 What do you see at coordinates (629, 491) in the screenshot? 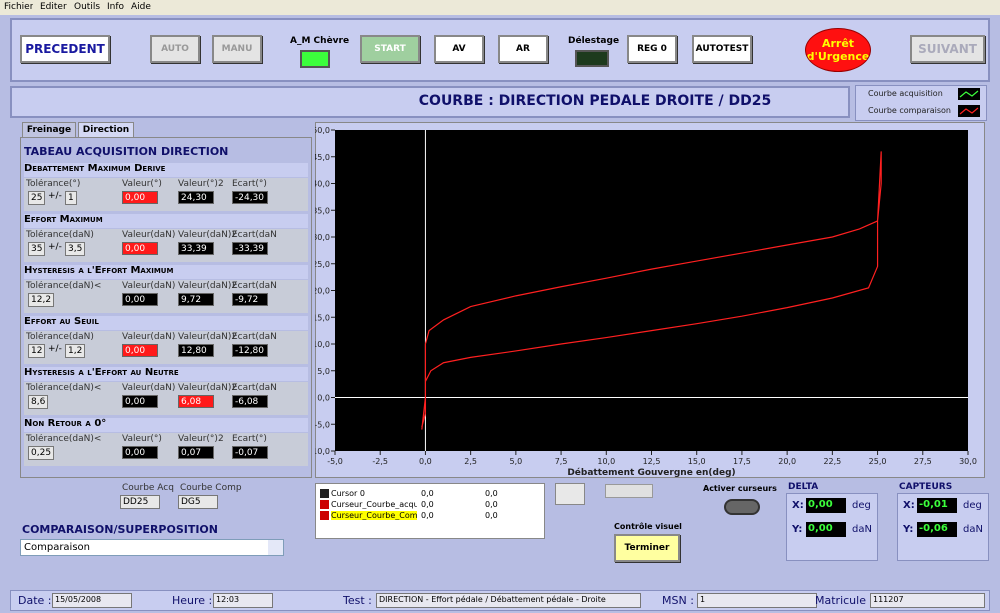
I see `tool-icons` at bounding box center [629, 491].